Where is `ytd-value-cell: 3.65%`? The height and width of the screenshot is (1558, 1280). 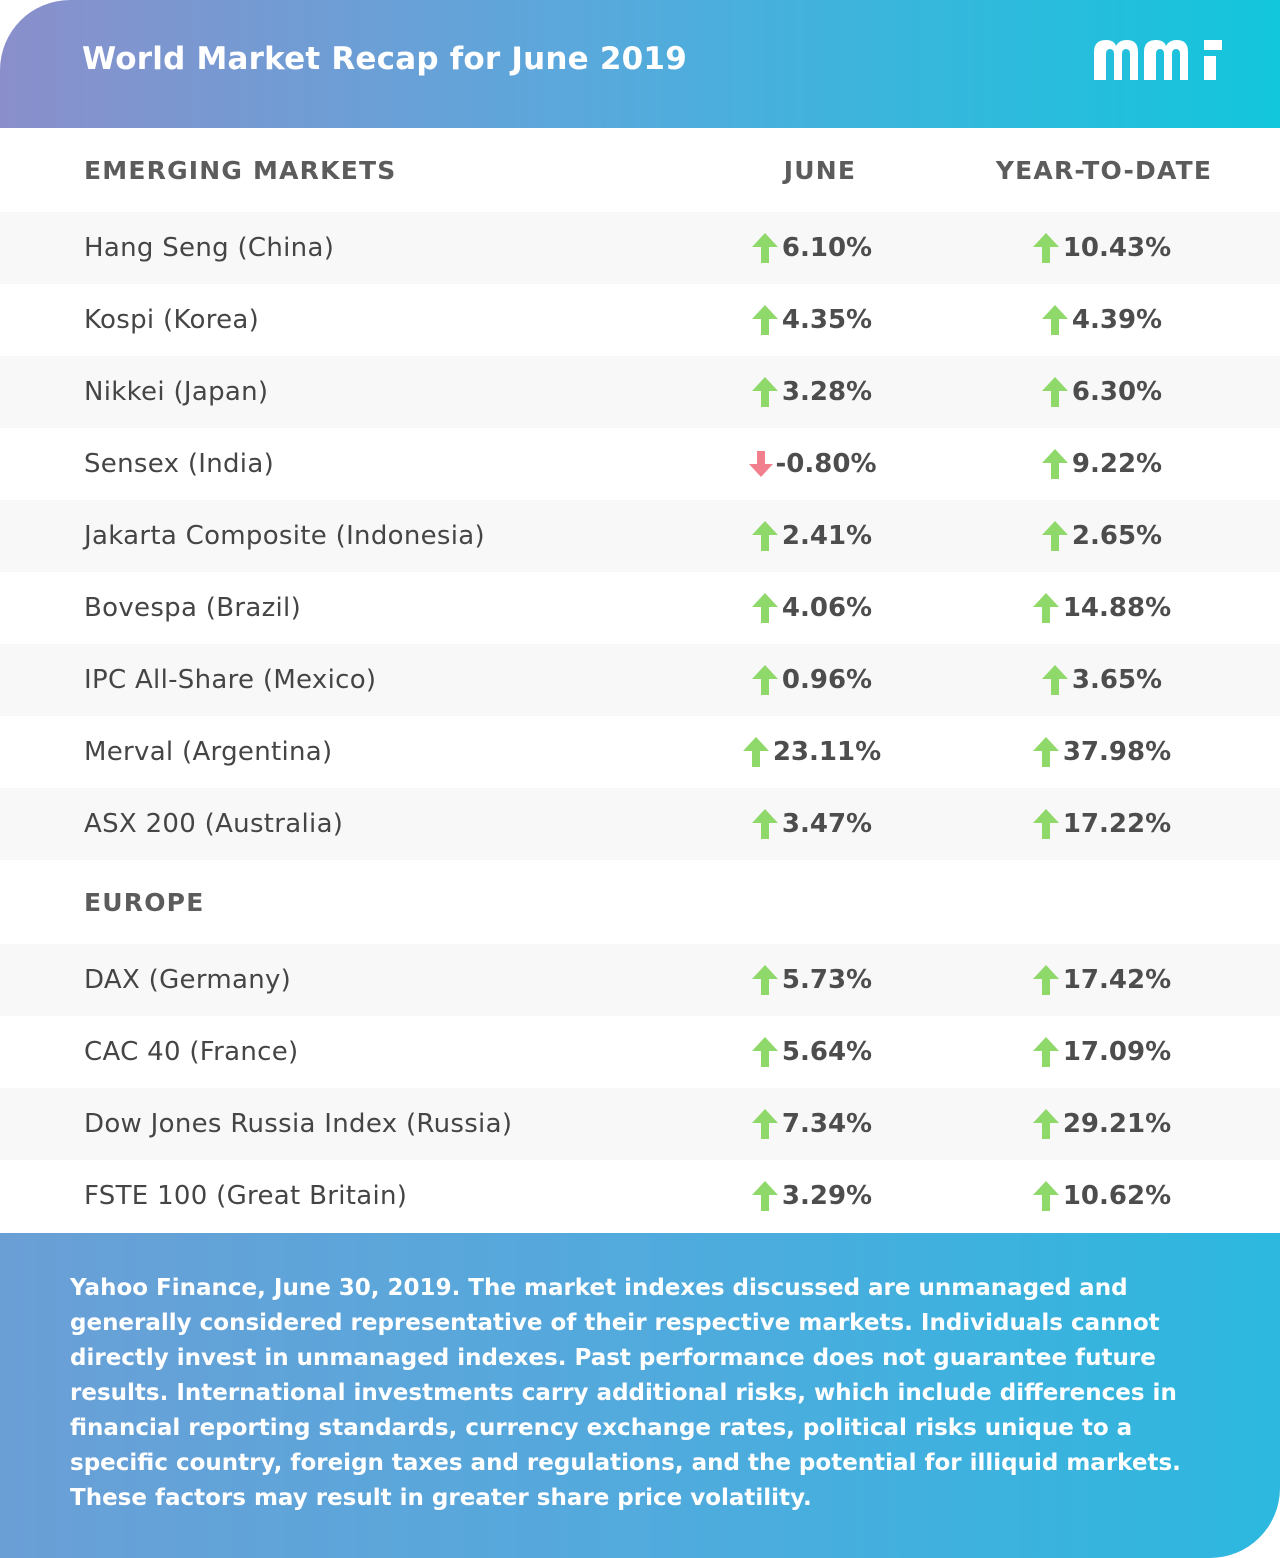
ytd-value-cell: 3.65% is located at coordinates (1102, 680).